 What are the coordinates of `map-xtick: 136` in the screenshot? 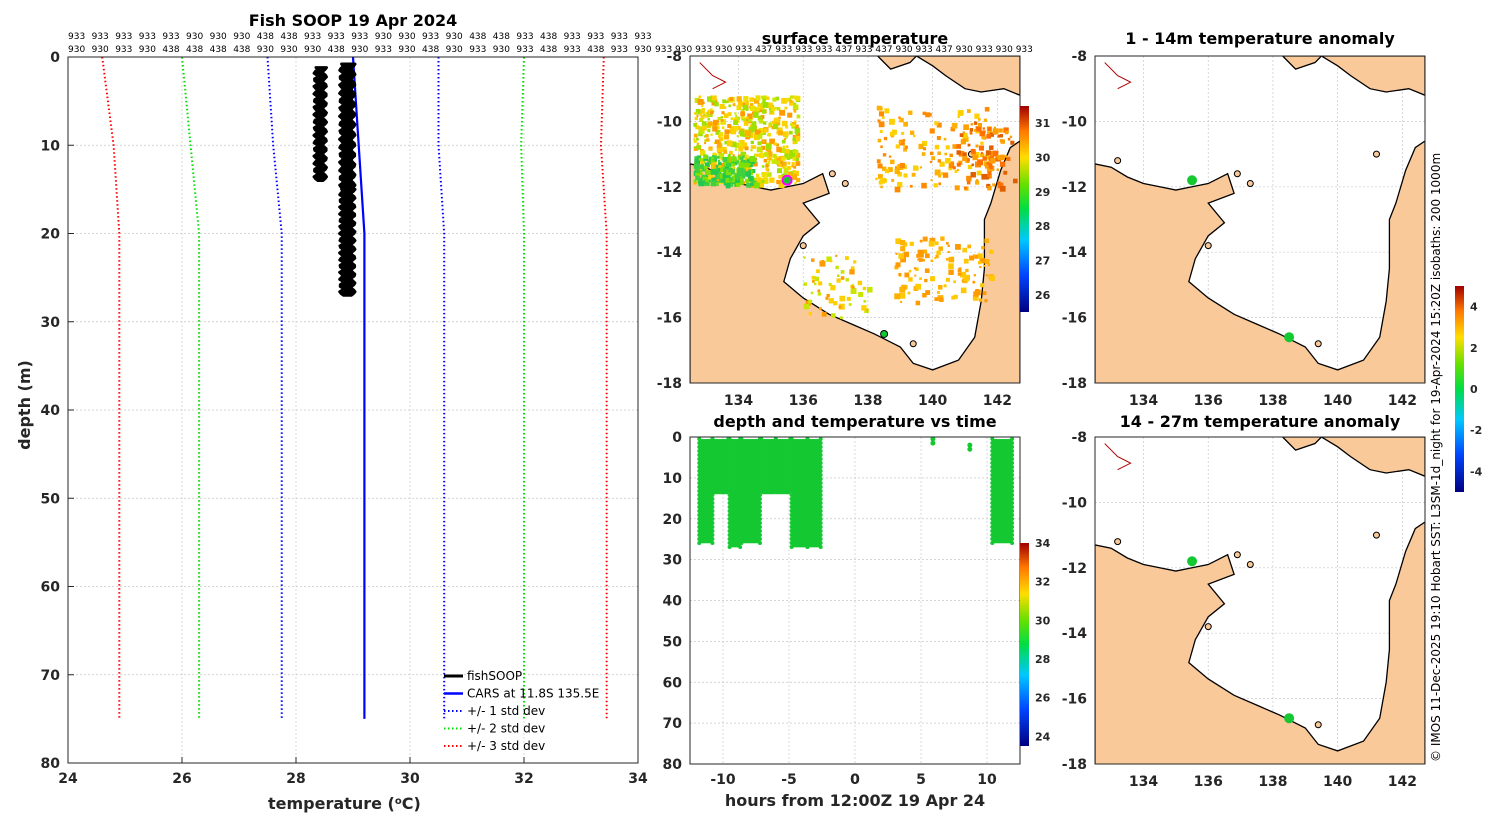 It's located at (1208, 782).